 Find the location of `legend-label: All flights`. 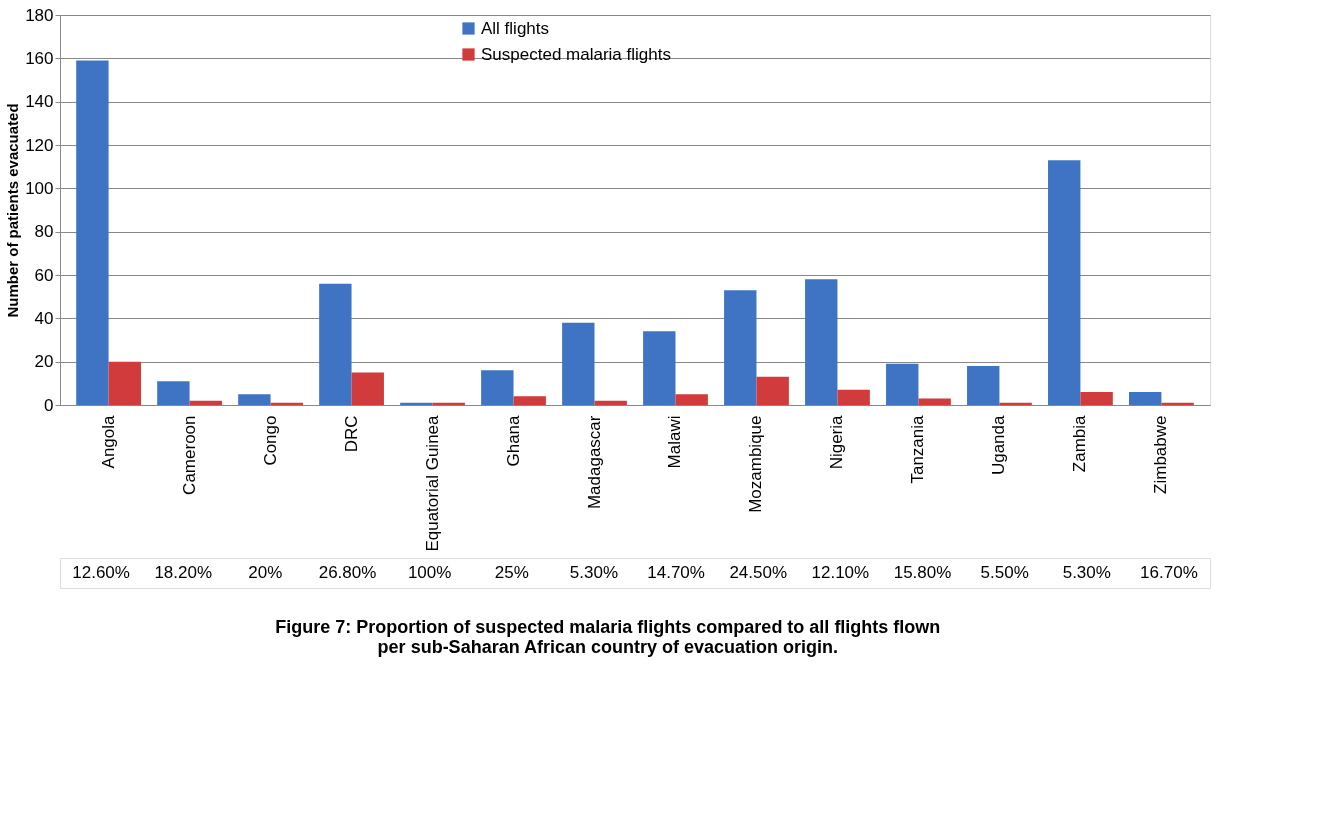

legend-label: All flights is located at coordinates (515, 28).